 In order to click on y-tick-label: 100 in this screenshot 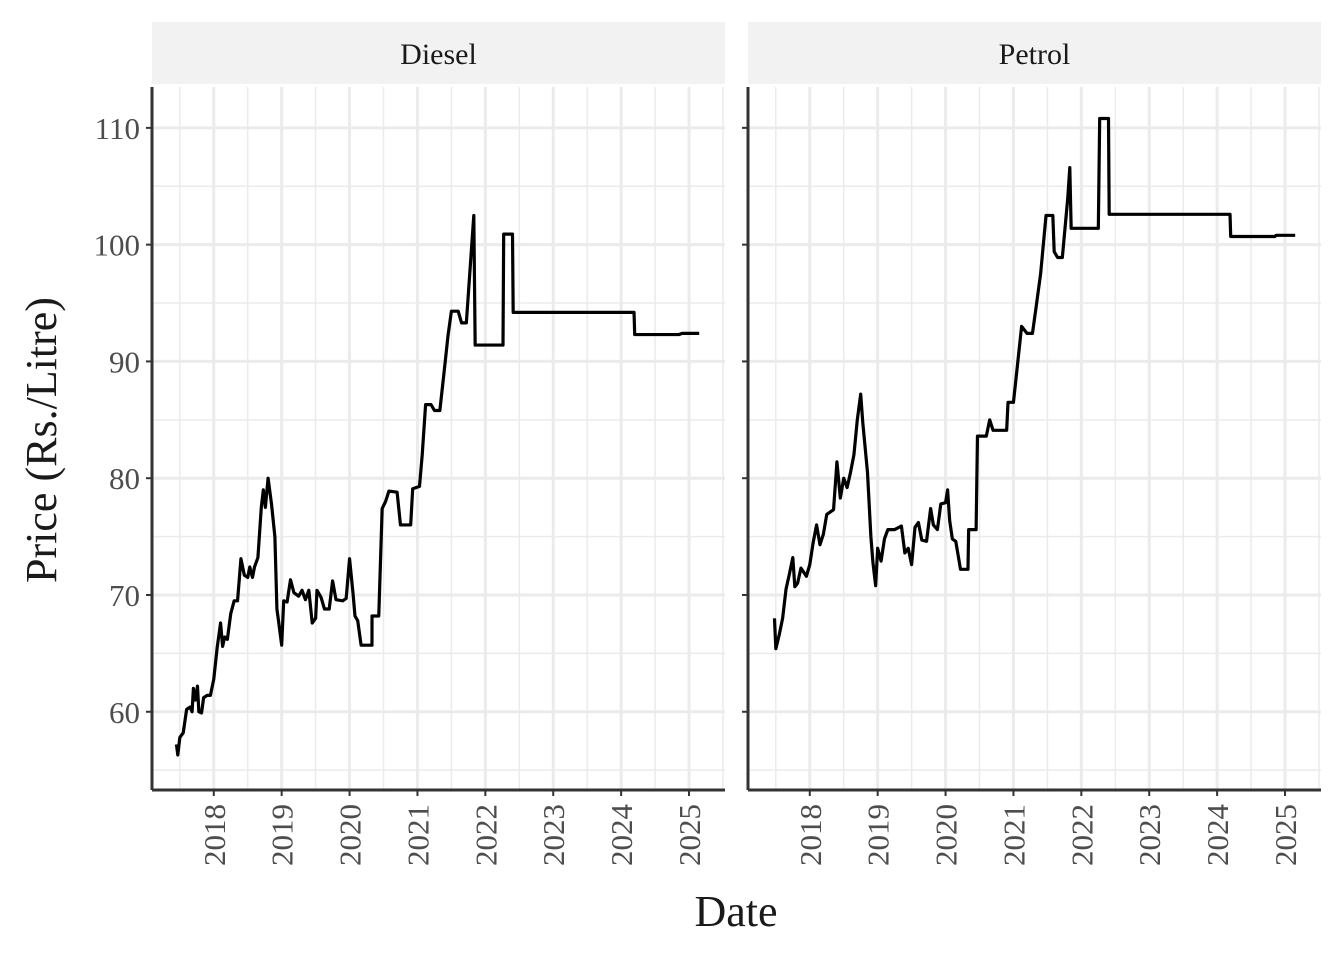, I will do `click(117, 245)`.